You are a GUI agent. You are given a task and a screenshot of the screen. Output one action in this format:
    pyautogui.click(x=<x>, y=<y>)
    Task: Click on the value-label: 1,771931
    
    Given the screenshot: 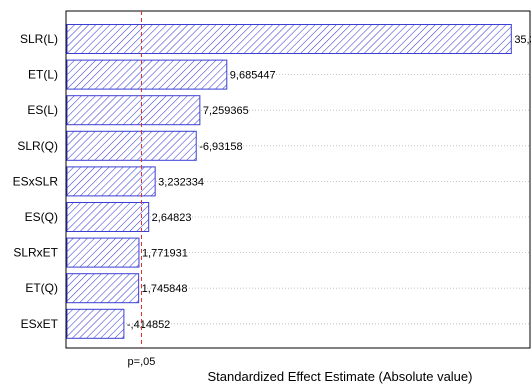 What is the action you would take?
    pyautogui.click(x=165, y=254)
    